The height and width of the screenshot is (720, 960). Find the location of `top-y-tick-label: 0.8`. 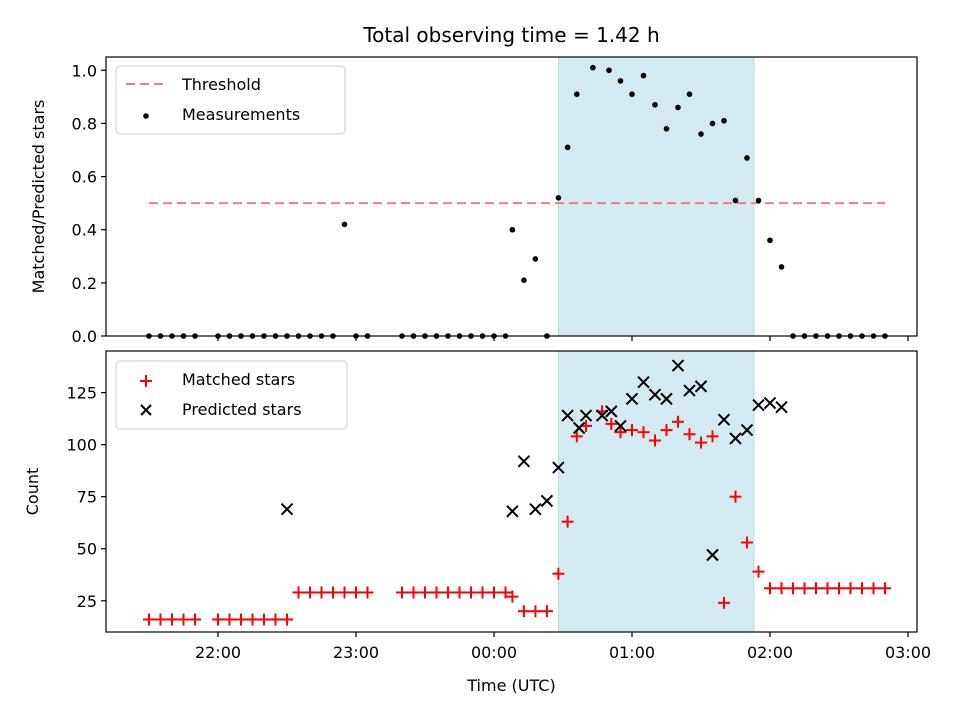

top-y-tick-label: 0.8 is located at coordinates (84, 123).